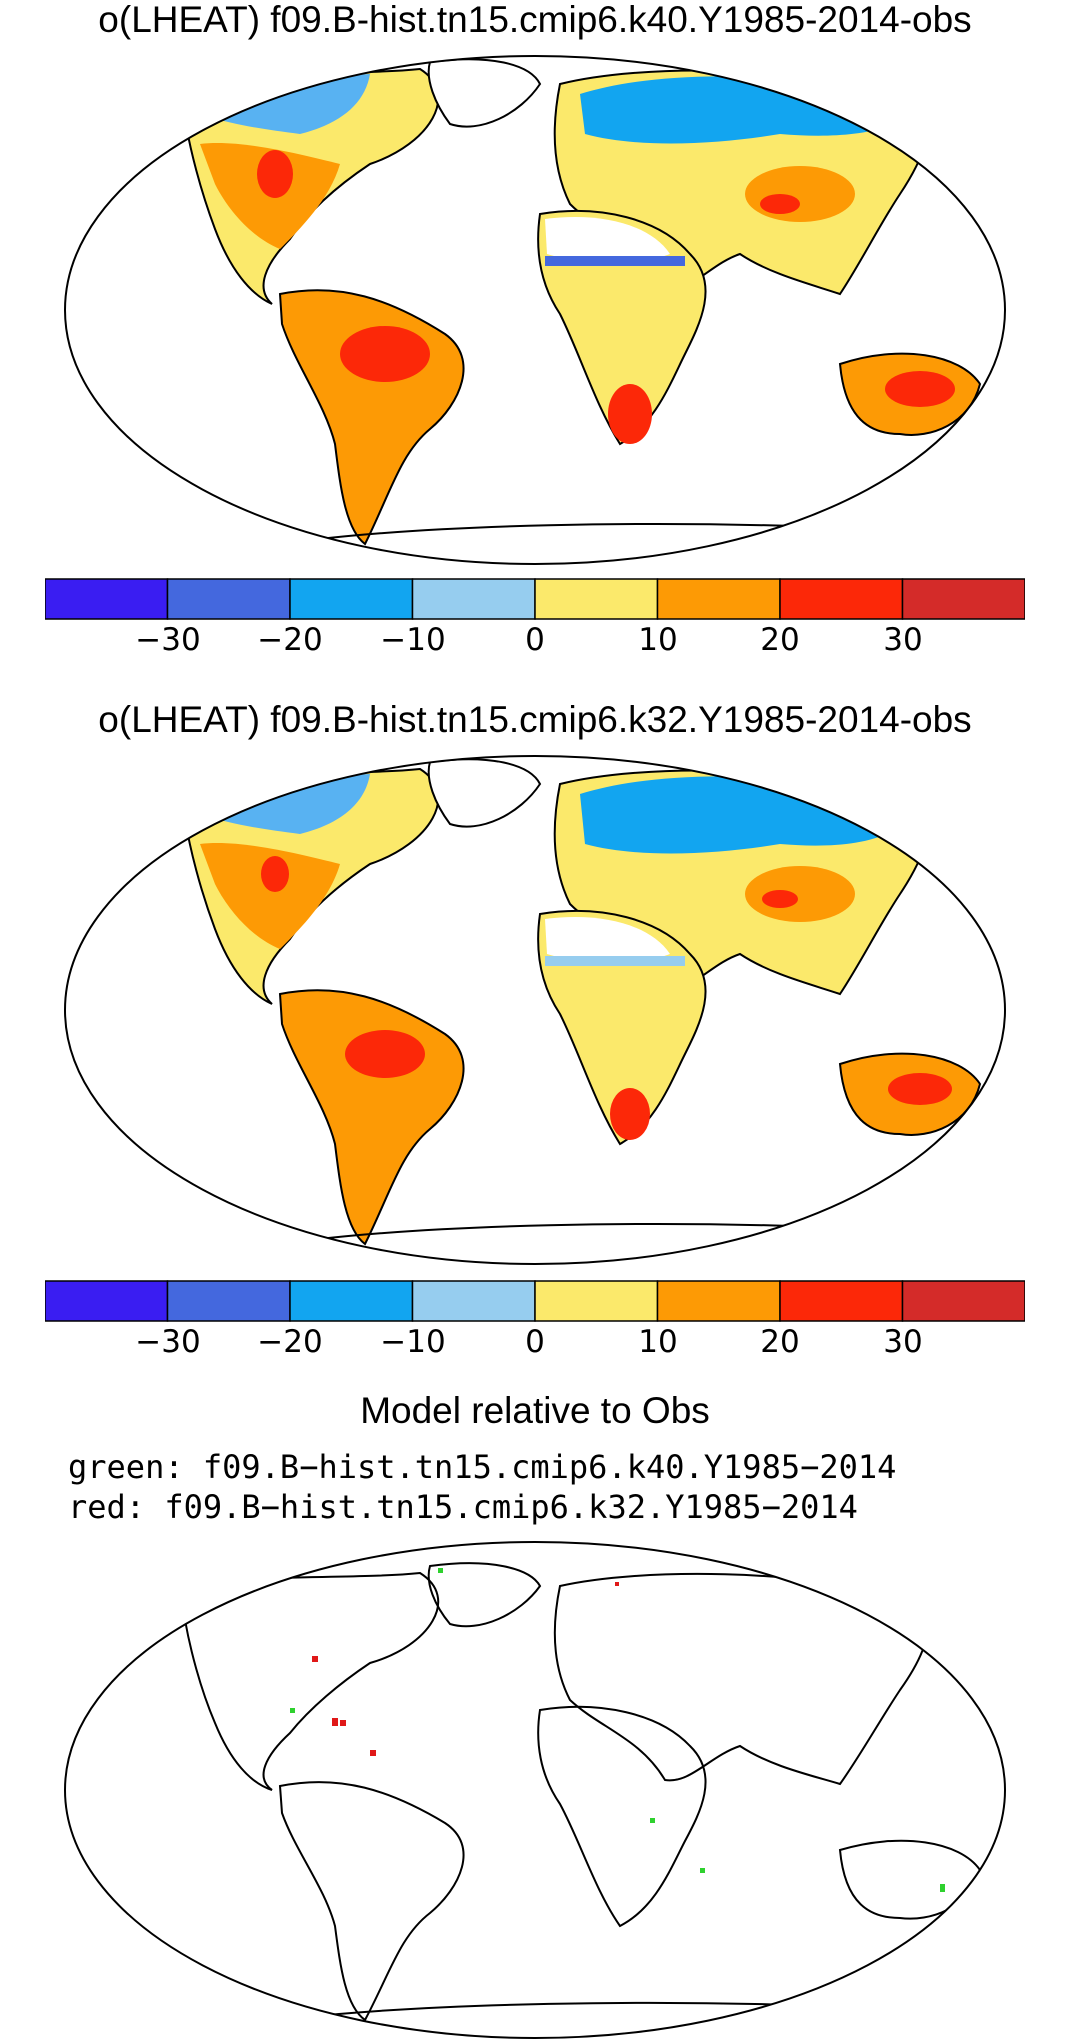 This screenshot has height=2040, width=1070. What do you see at coordinates (535, 1410) in the screenshot?
I see `comparison-title: Model relative to Obs` at bounding box center [535, 1410].